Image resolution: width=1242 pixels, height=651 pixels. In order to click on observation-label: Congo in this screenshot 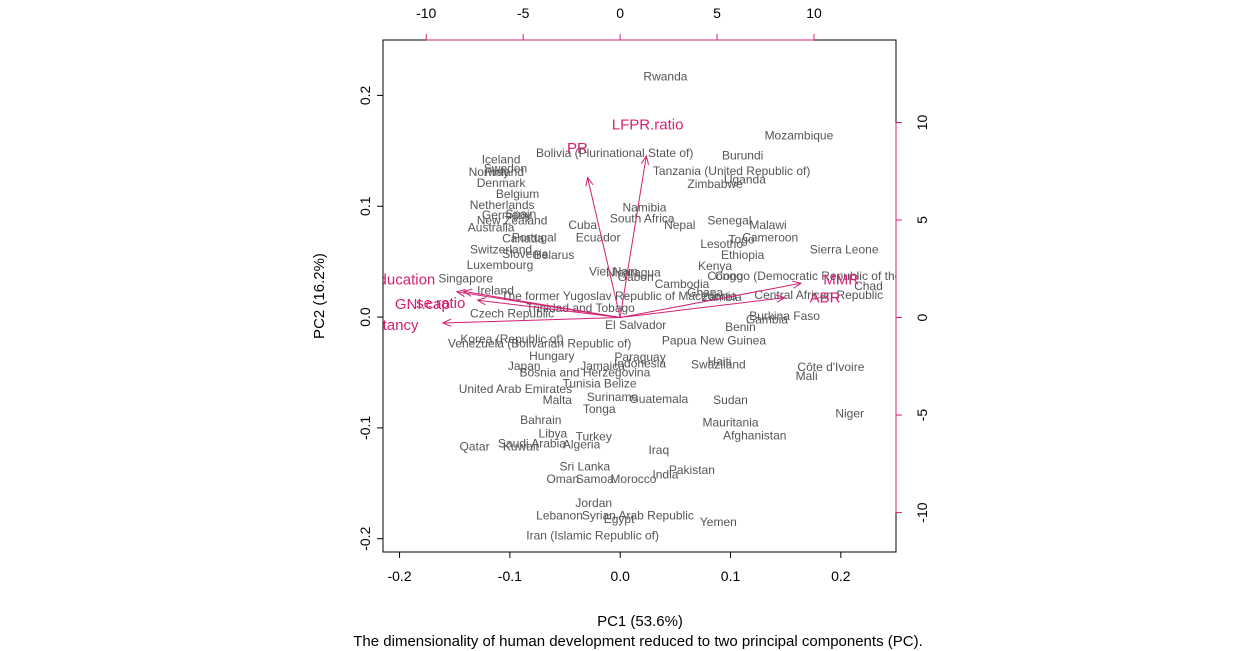, I will do `click(725, 276)`.